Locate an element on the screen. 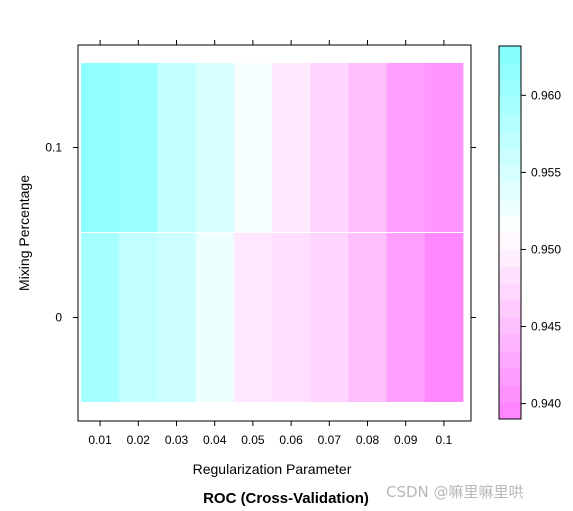  x-tick-label: 0.1 is located at coordinates (444, 440).